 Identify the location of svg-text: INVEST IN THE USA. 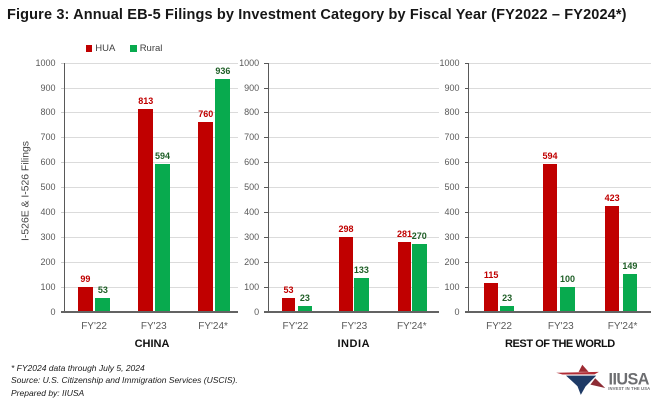
(629, 388).